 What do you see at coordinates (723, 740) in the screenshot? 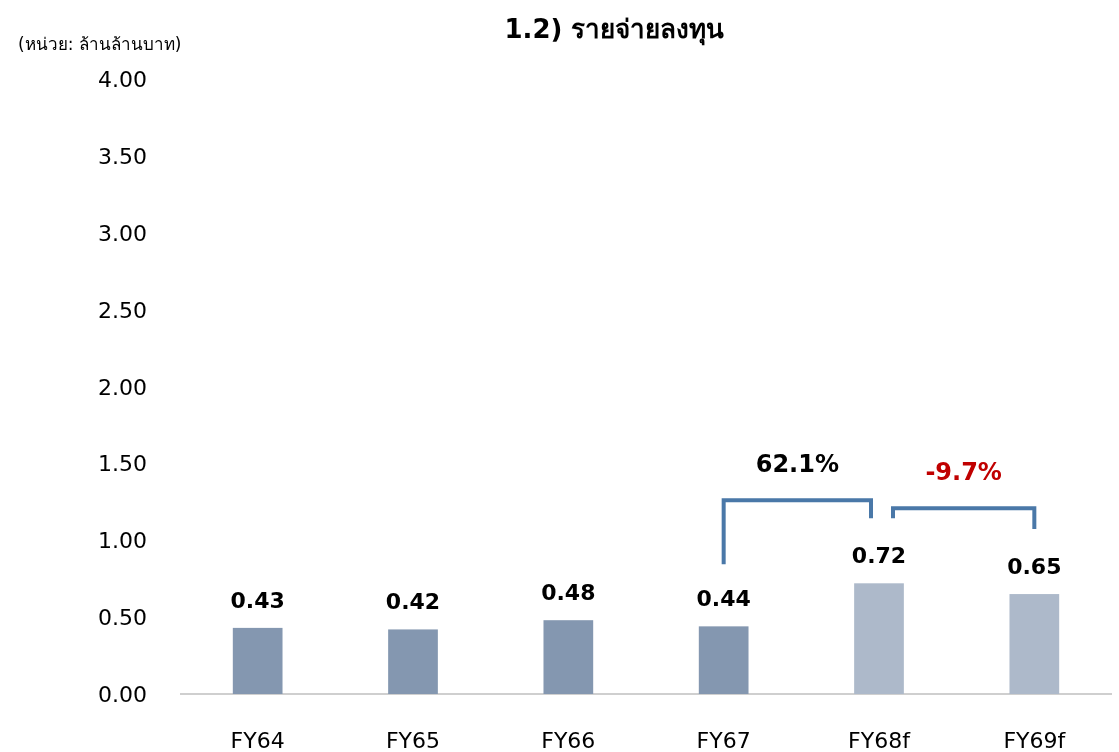
I see `x-tick-label: FY67` at bounding box center [723, 740].